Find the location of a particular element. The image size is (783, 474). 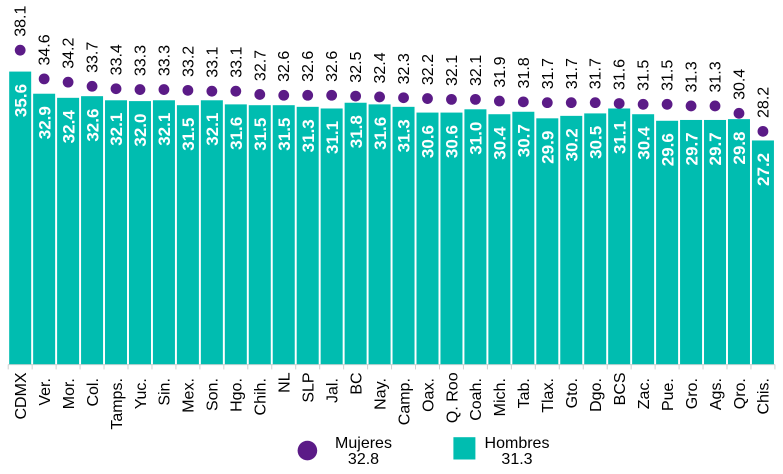

svg-text: Yuc. is located at coordinates (141, 393).